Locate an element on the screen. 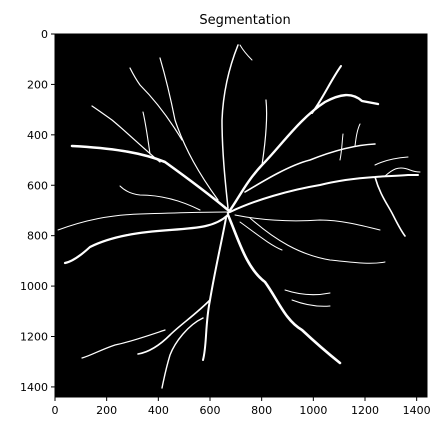  y-tick-label: 1000 is located at coordinates (34, 286).